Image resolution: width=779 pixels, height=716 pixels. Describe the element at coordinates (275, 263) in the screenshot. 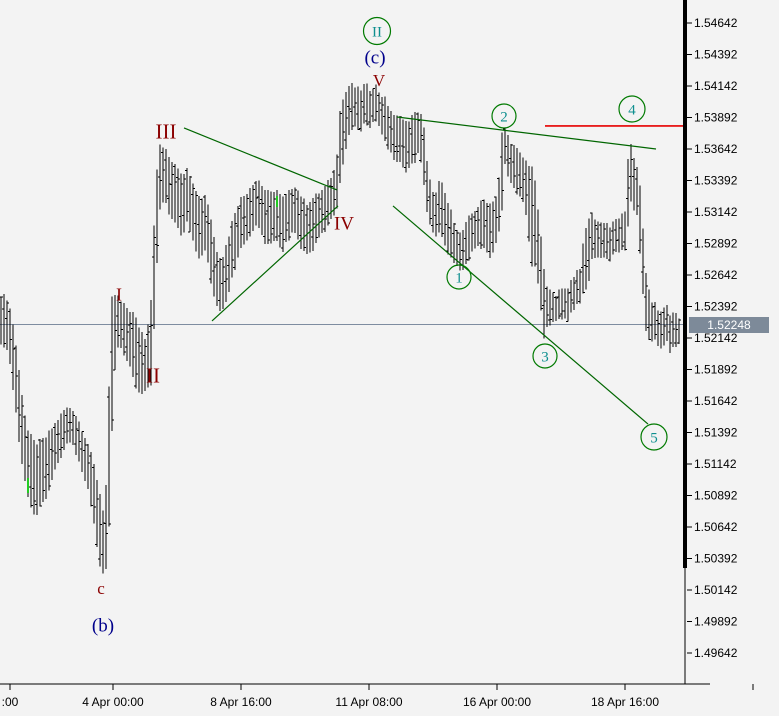

I see `triangle-lower-line` at that location.